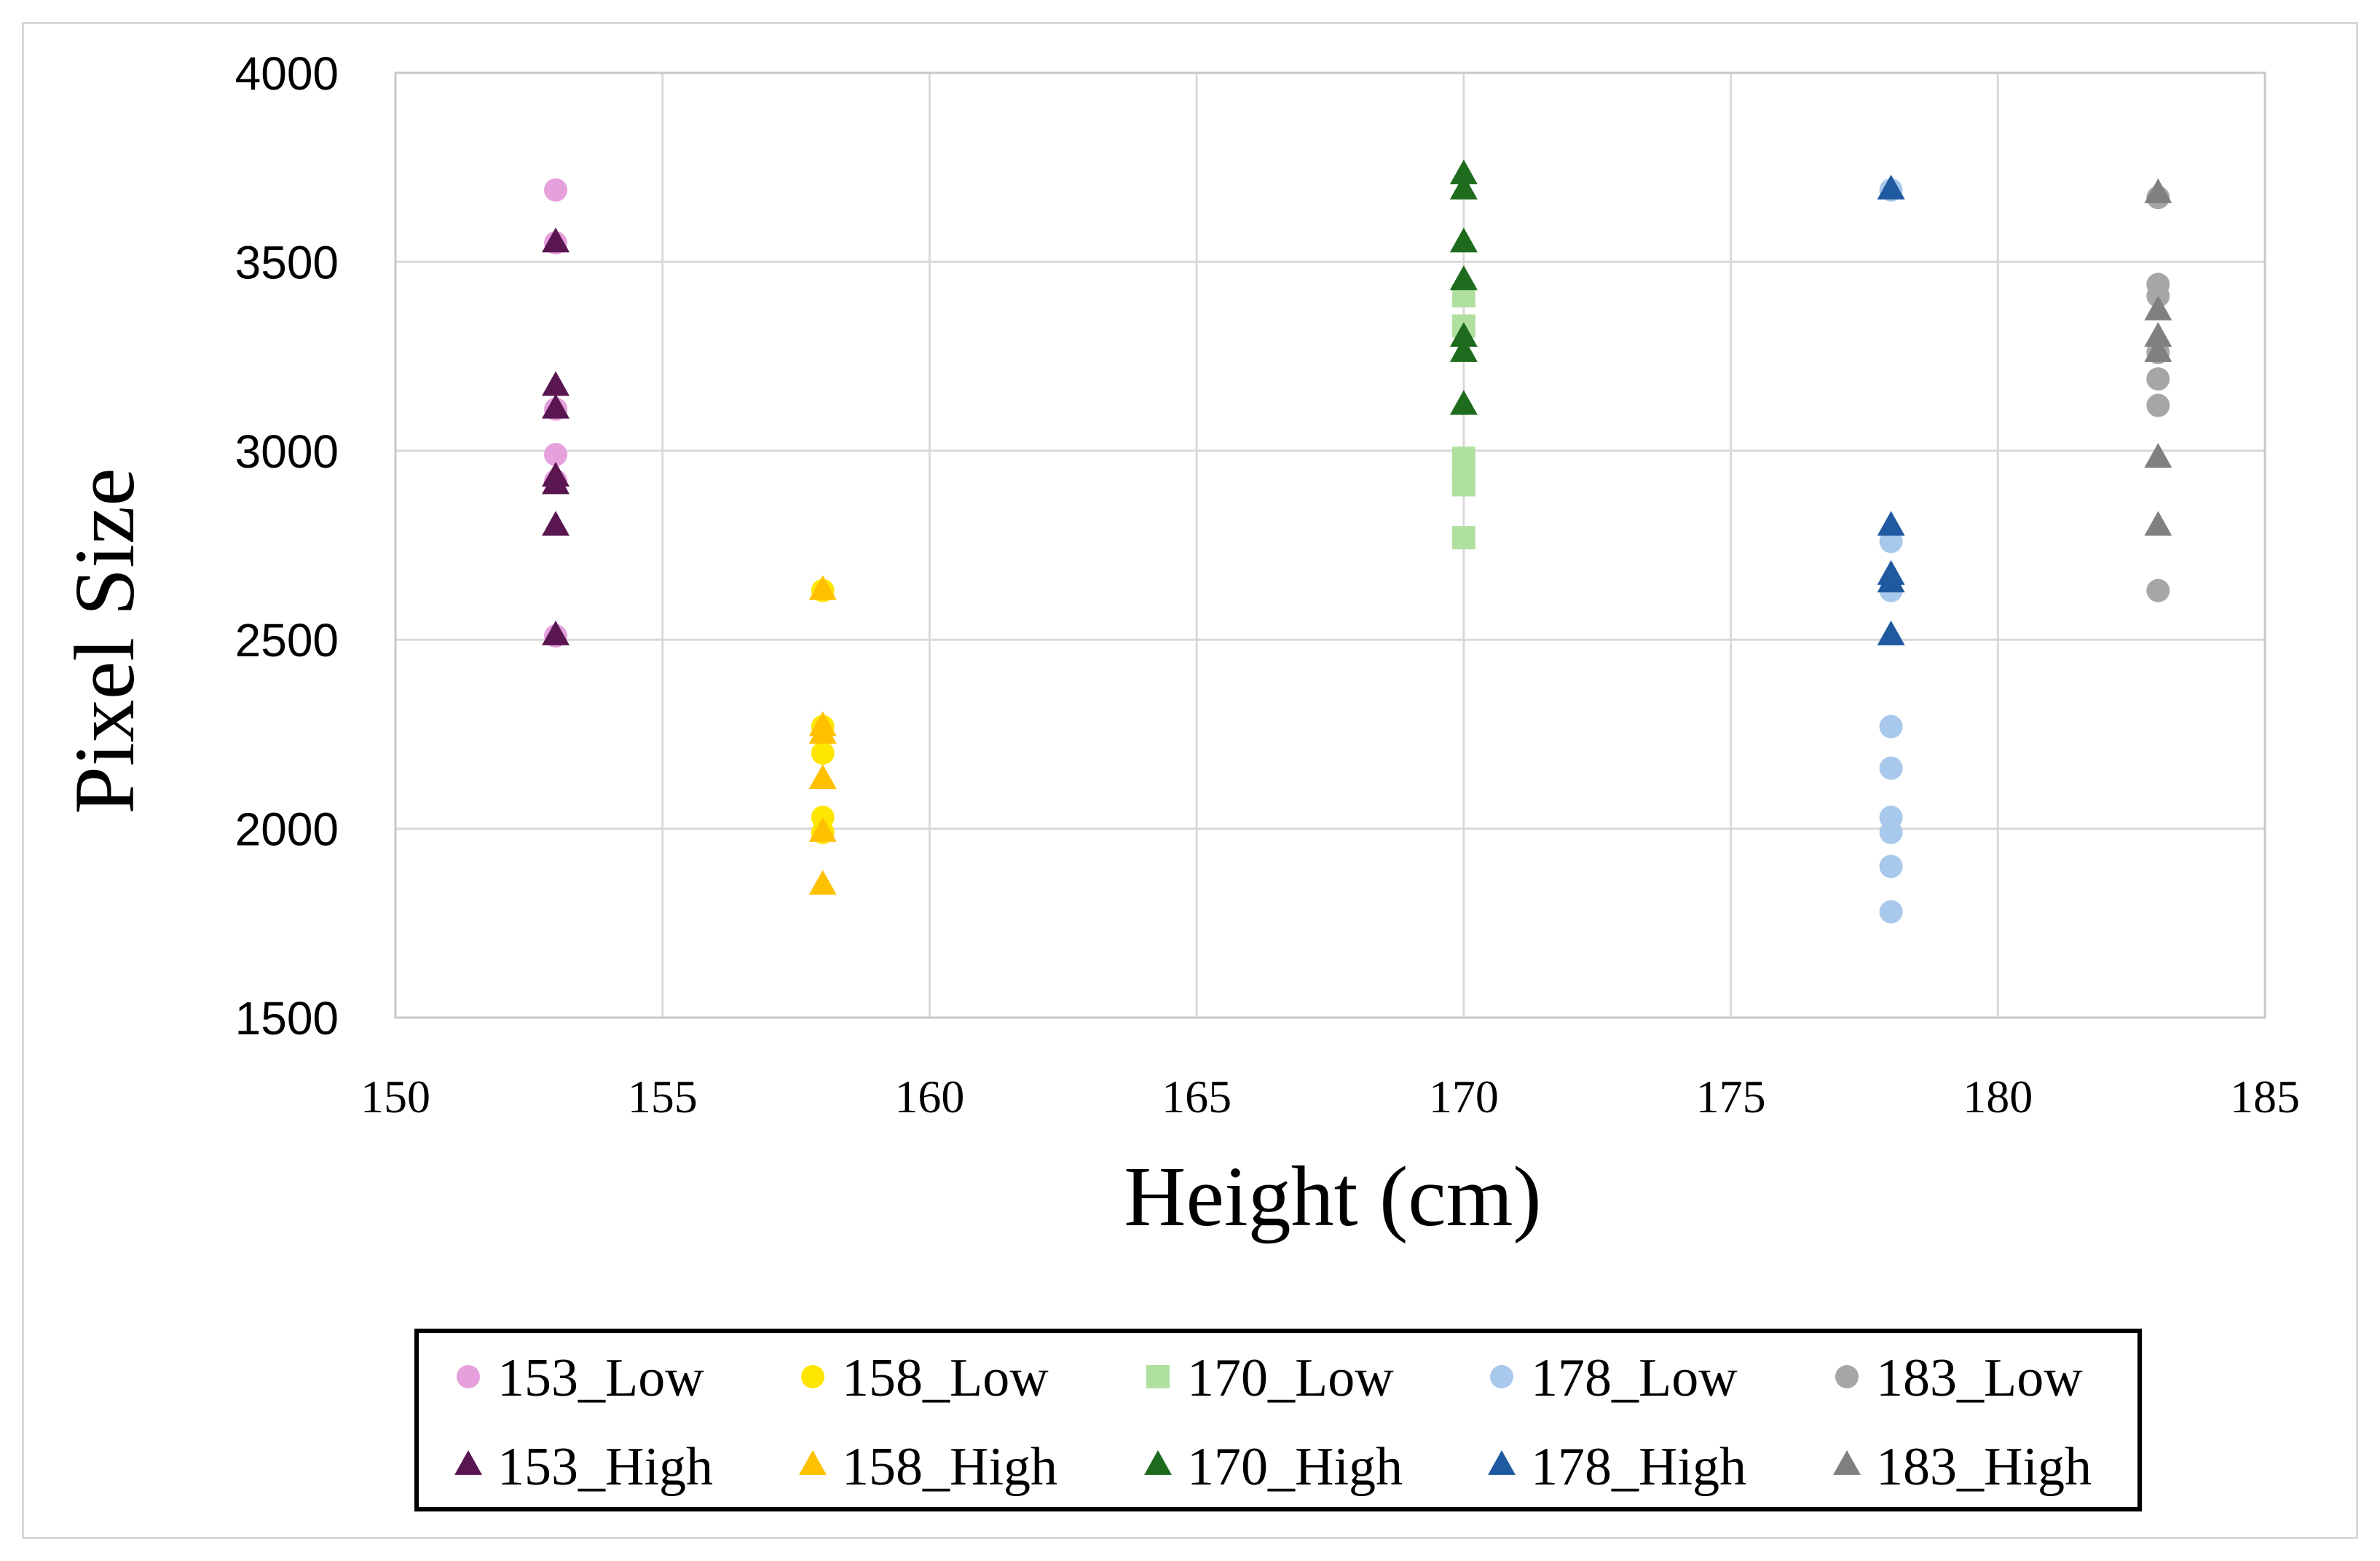 This screenshot has height=1561, width=2380. Describe the element at coordinates (929, 1096) in the screenshot. I see `x-tick-label: 160` at that location.